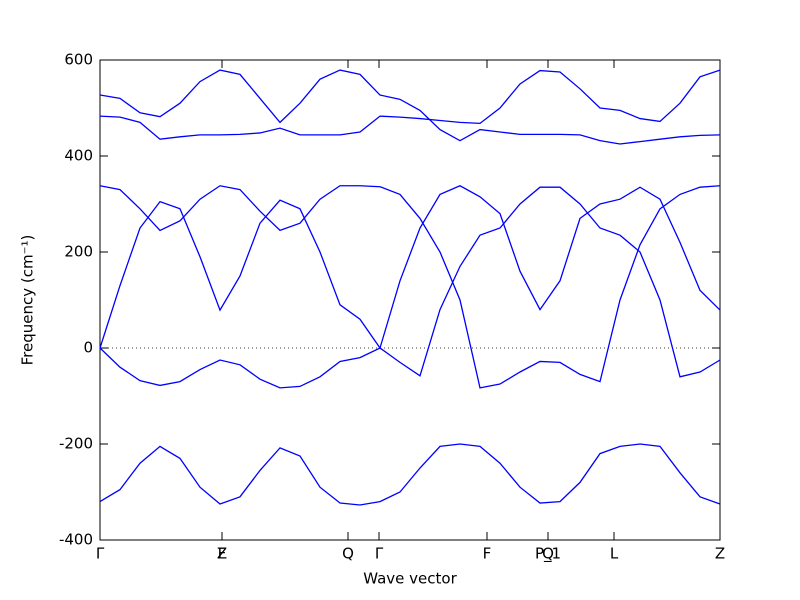 This screenshot has width=800, height=600. What do you see at coordinates (78, 252) in the screenshot?
I see `y-tick-label: 200` at bounding box center [78, 252].